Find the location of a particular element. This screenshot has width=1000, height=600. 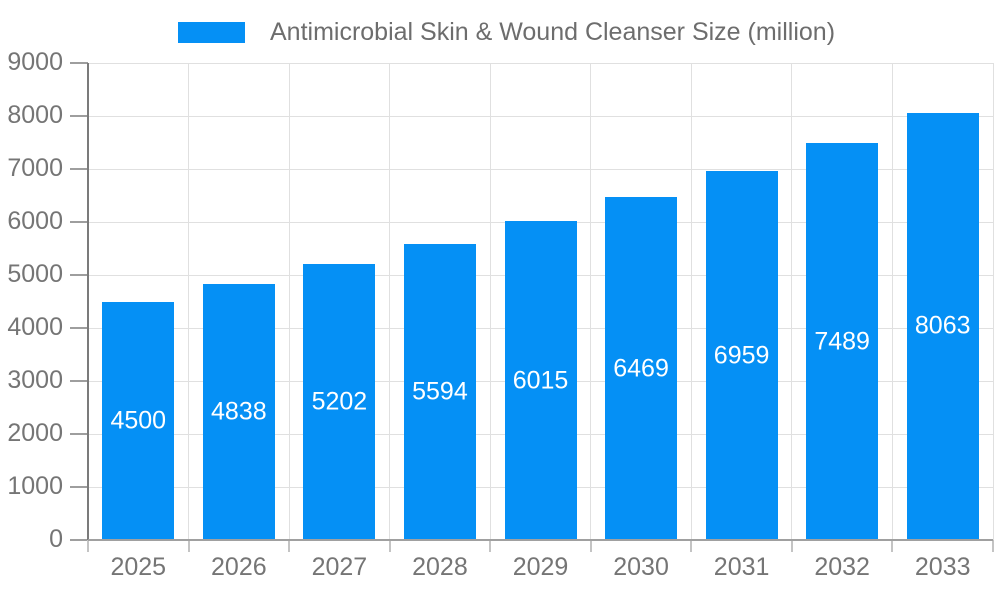

legend-swatch is located at coordinates (211, 32).